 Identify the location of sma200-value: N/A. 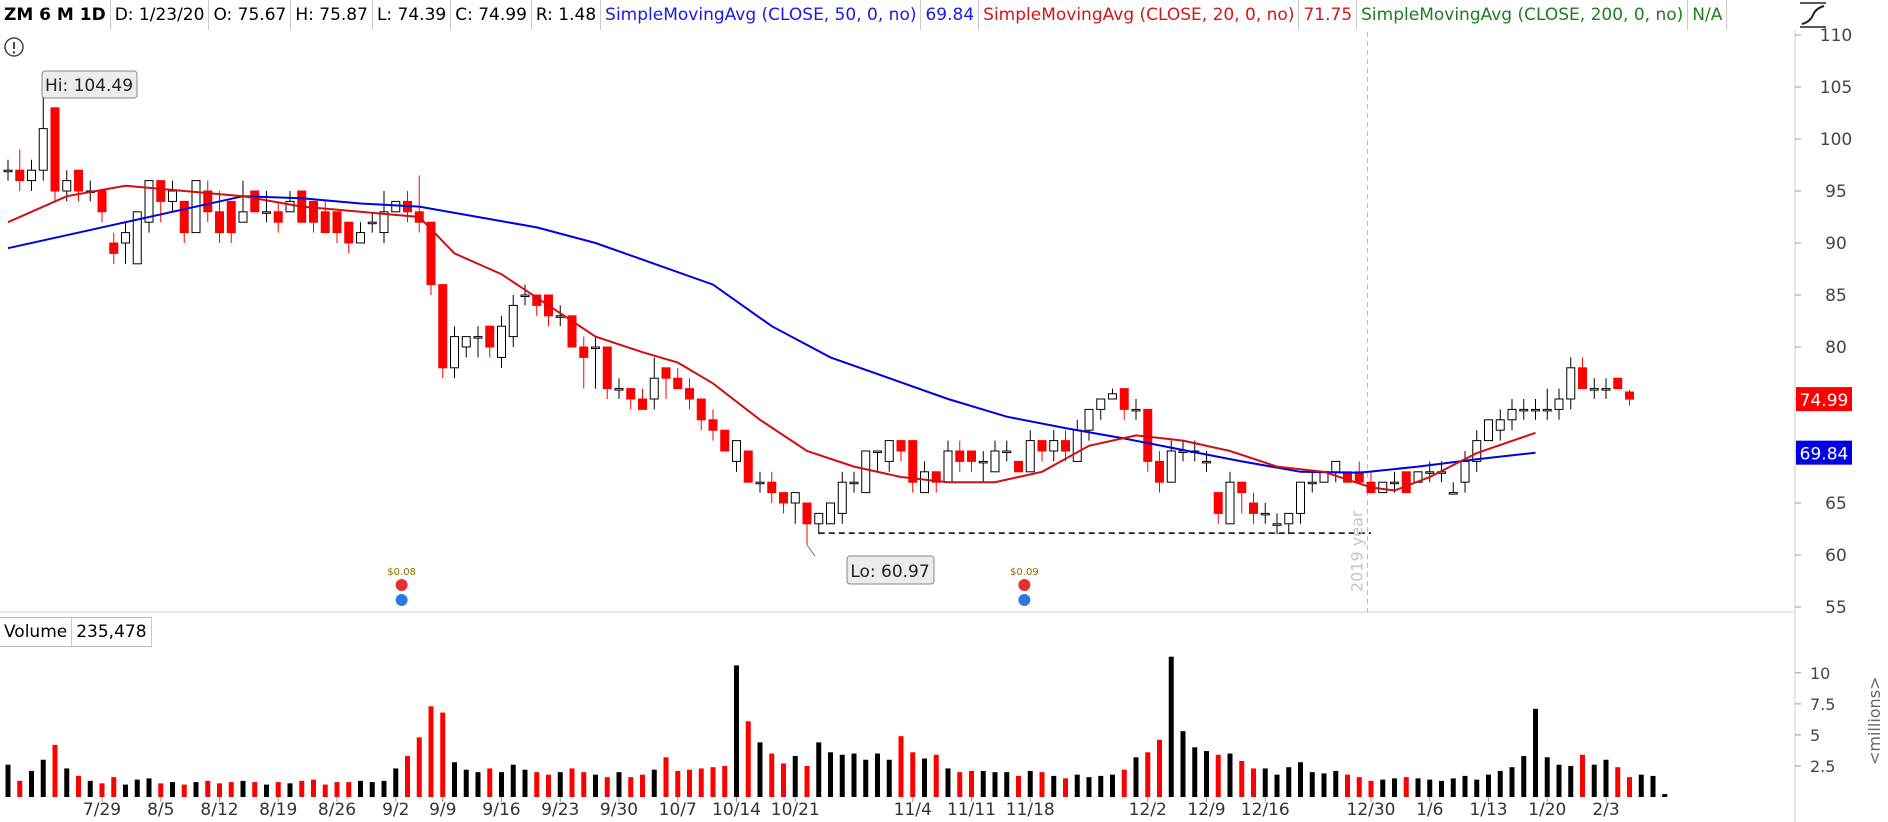
(1708, 15).